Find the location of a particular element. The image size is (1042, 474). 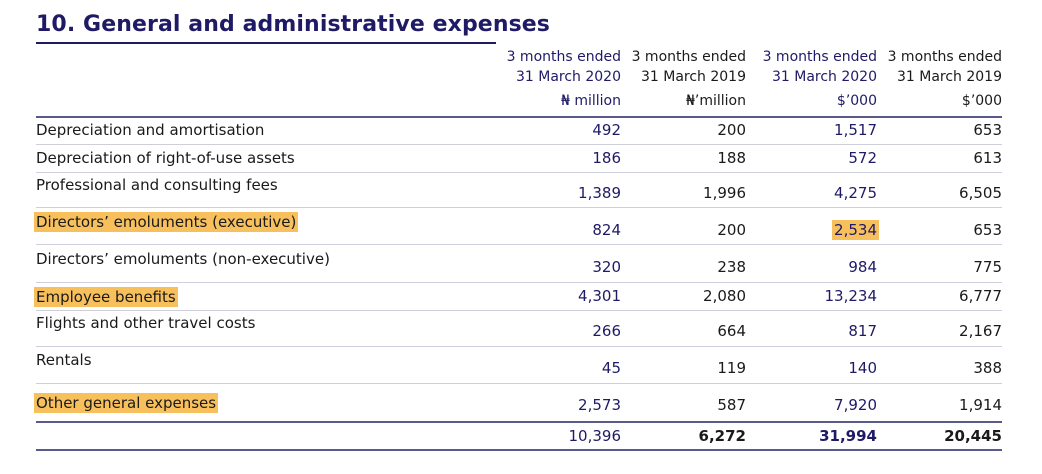

col-unit-4: $’000 is located at coordinates (981, 101).